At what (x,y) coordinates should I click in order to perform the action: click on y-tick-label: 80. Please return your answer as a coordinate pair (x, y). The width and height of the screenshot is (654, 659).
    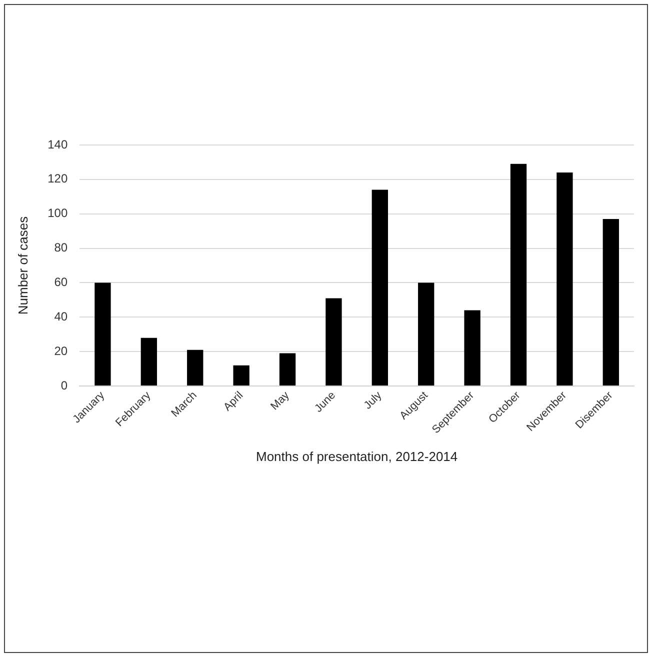
    Looking at the image, I should click on (61, 247).